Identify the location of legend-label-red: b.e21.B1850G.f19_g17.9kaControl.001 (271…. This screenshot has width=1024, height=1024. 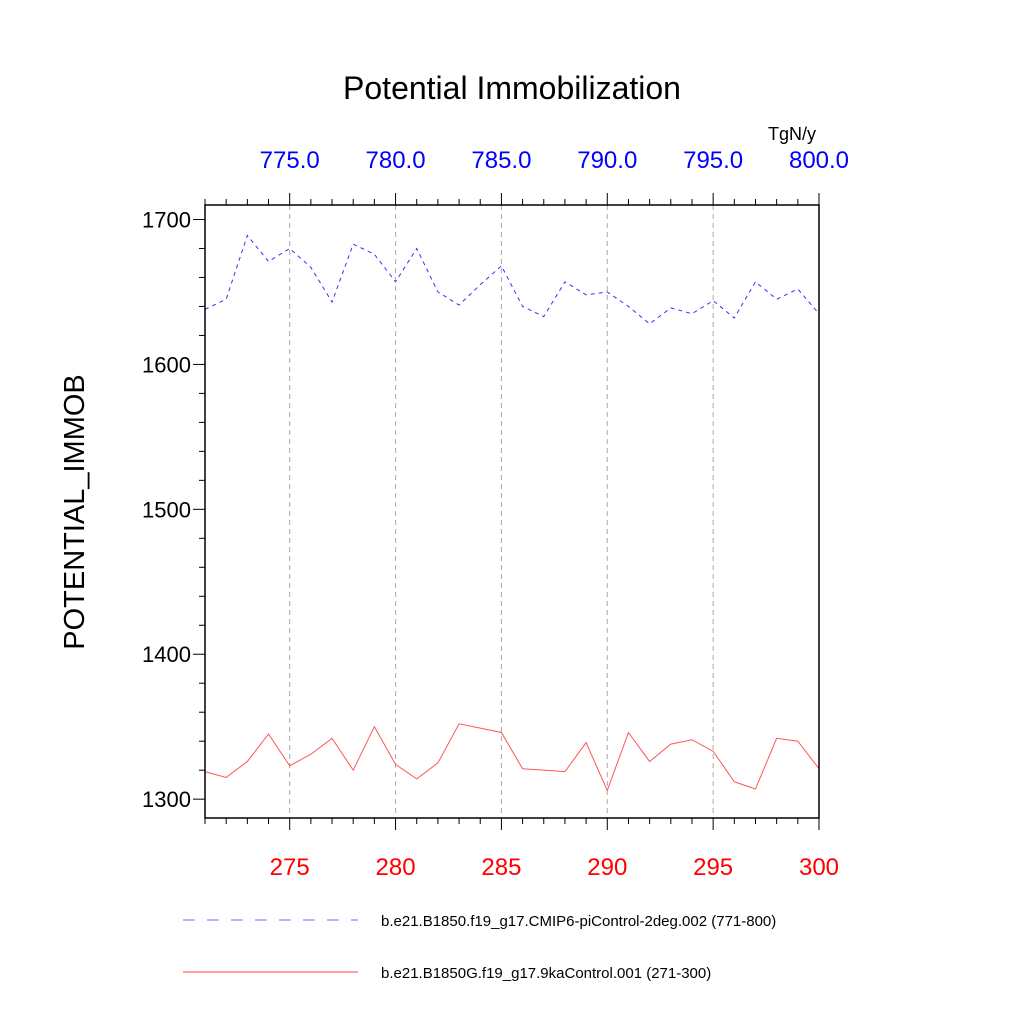
(546, 973).